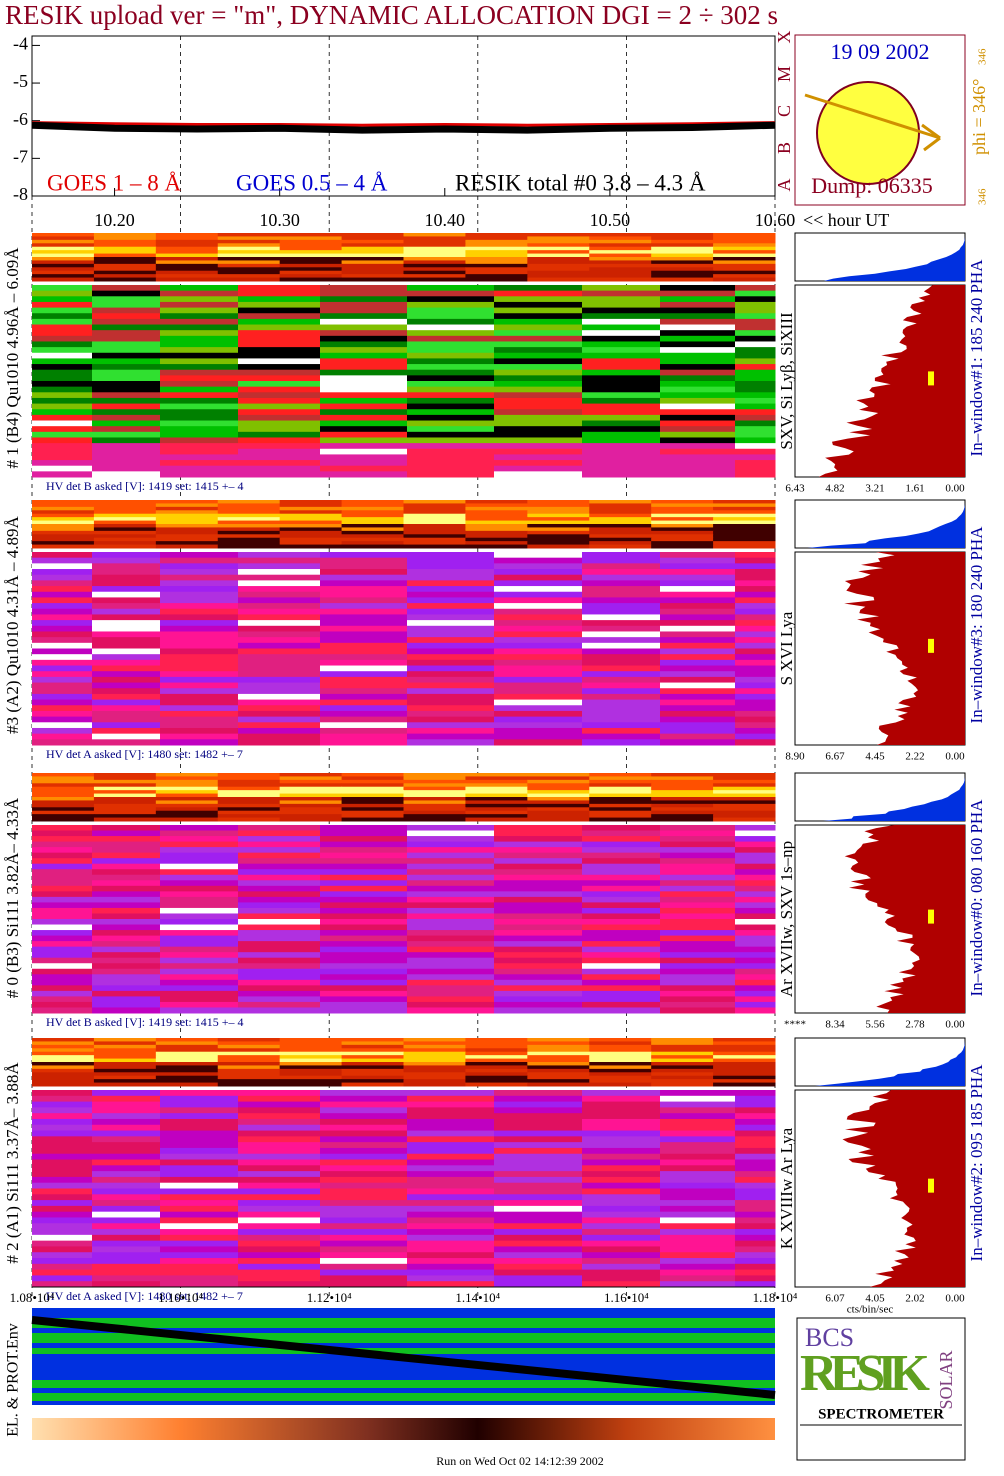  Describe the element at coordinates (914, 489) in the screenshot. I see `hist-scale: 1.61` at that location.